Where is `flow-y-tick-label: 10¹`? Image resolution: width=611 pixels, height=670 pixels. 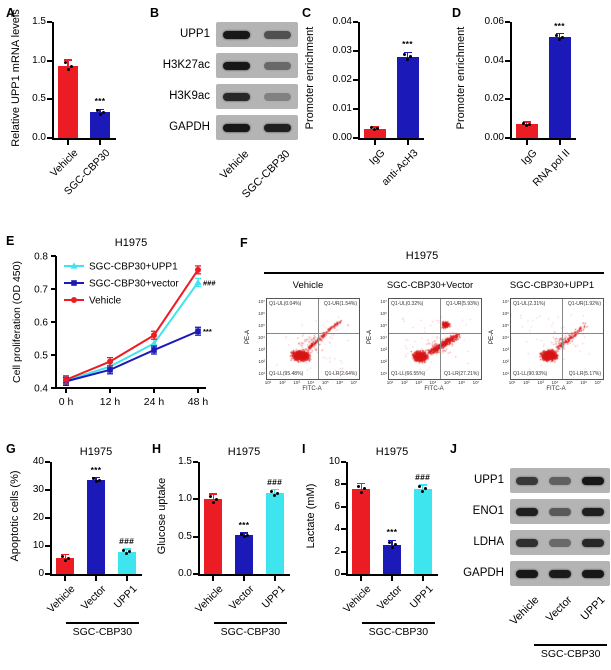
flow-y-tick-label: 10¹ is located at coordinates (505, 373).